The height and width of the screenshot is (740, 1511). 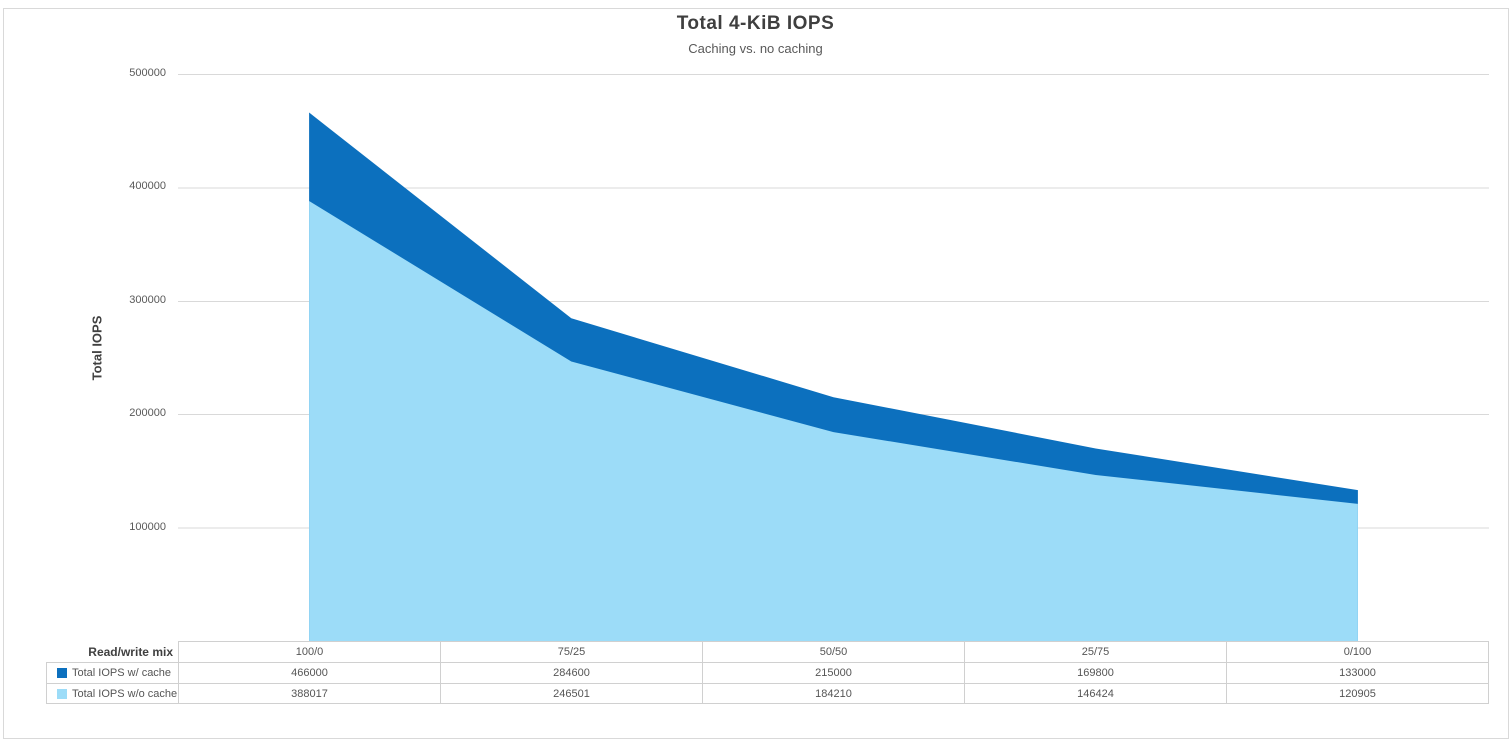 What do you see at coordinates (755, 48) in the screenshot?
I see `chart-subtitle: Caching vs. no caching` at bounding box center [755, 48].